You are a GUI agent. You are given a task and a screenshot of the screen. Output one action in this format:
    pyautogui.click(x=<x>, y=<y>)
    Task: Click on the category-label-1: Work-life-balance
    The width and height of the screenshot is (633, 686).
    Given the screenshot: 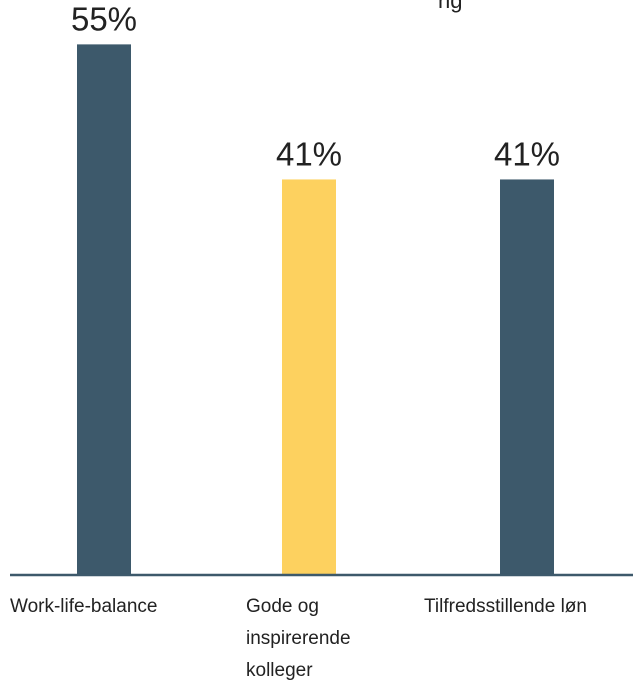 What is the action you would take?
    pyautogui.click(x=83, y=606)
    